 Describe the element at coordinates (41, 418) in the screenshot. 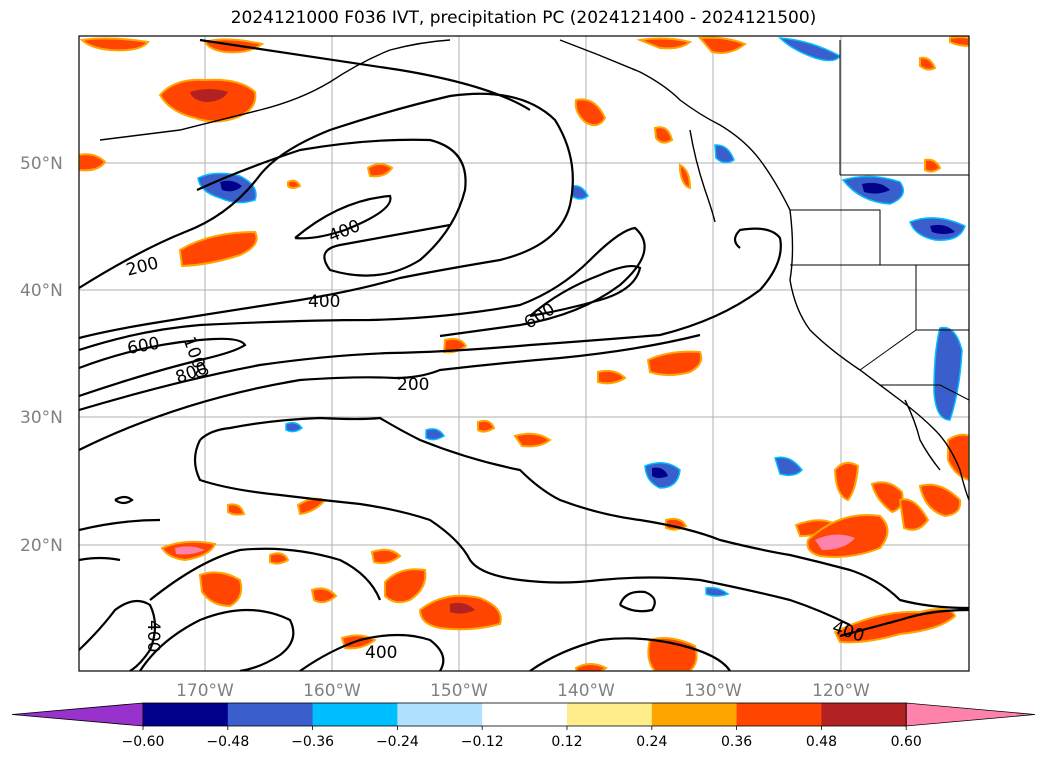

I see `lat-label: 30°N` at that location.